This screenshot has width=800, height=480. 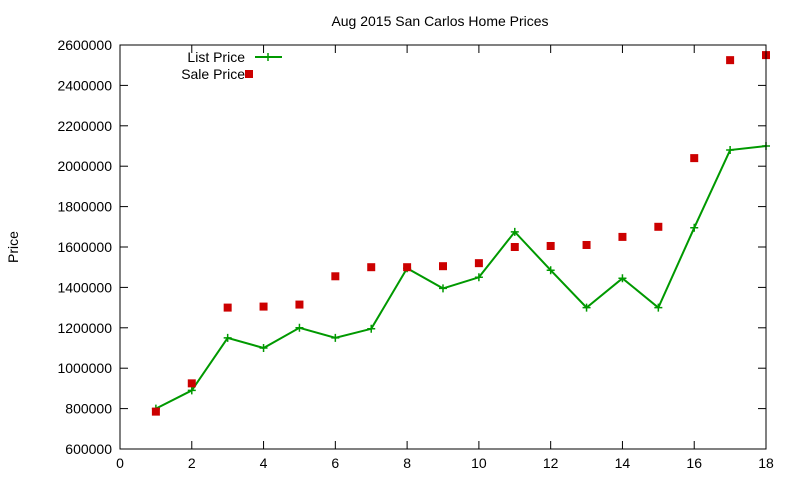 What do you see at coordinates (192, 463) in the screenshot?
I see `x-tick-label: 2` at bounding box center [192, 463].